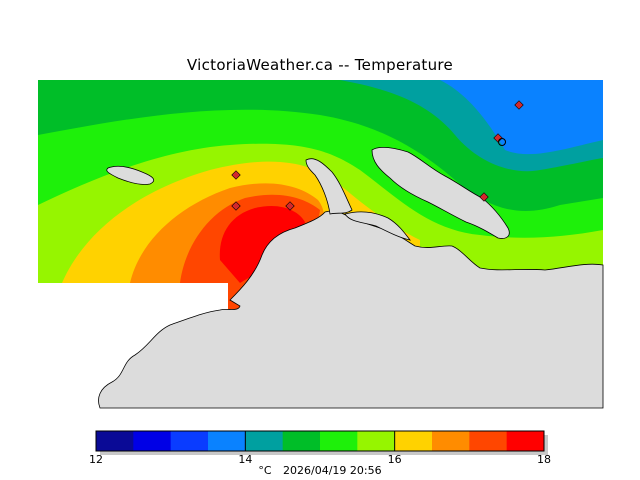 This screenshot has height=480, width=640. What do you see at coordinates (329, 186) in the screenshot?
I see `land-peninsula` at bounding box center [329, 186].